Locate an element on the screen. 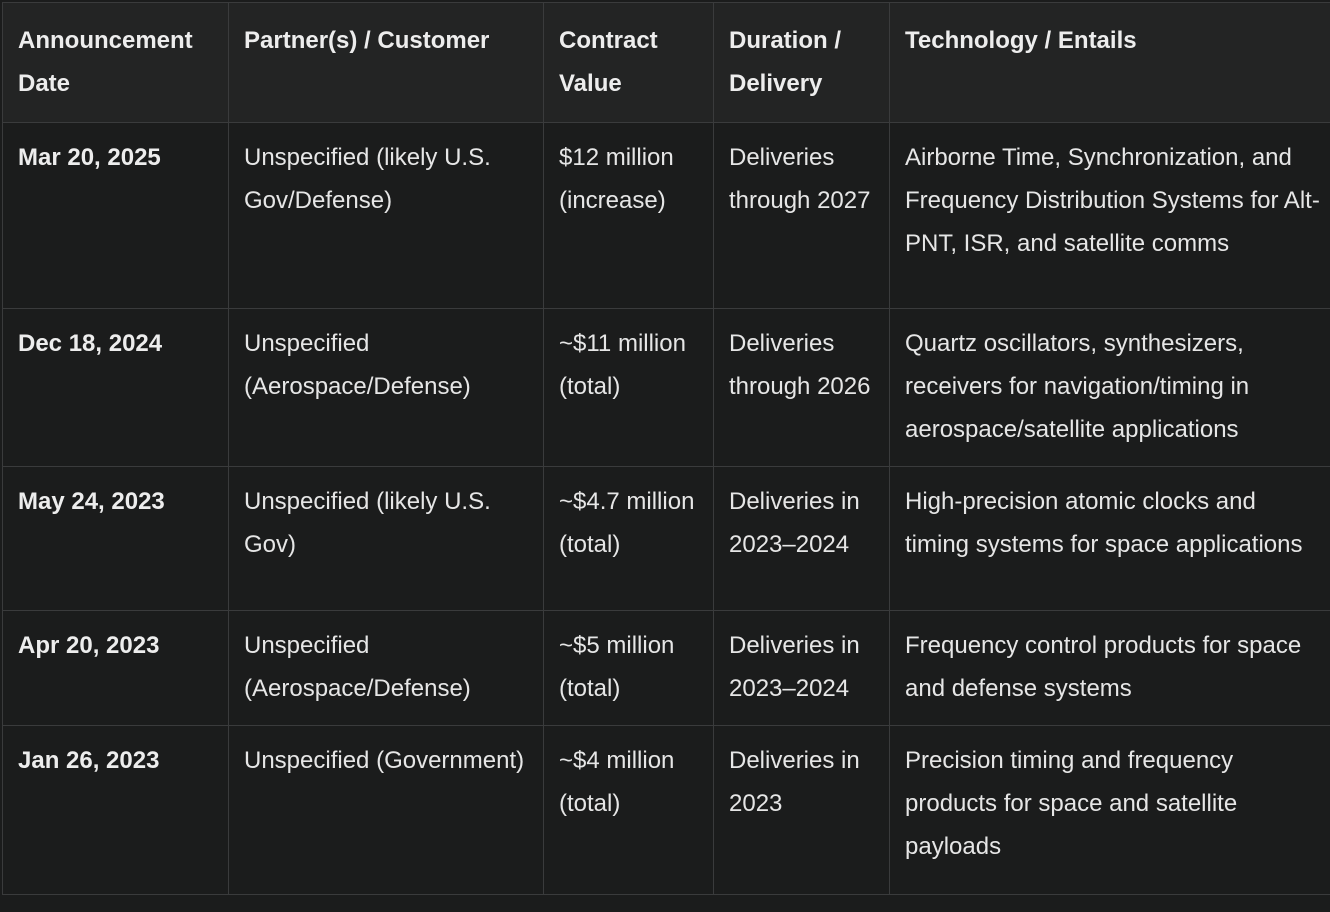 The width and height of the screenshot is (1330, 912). cell-value: ~$11 million (total) is located at coordinates (628, 387).